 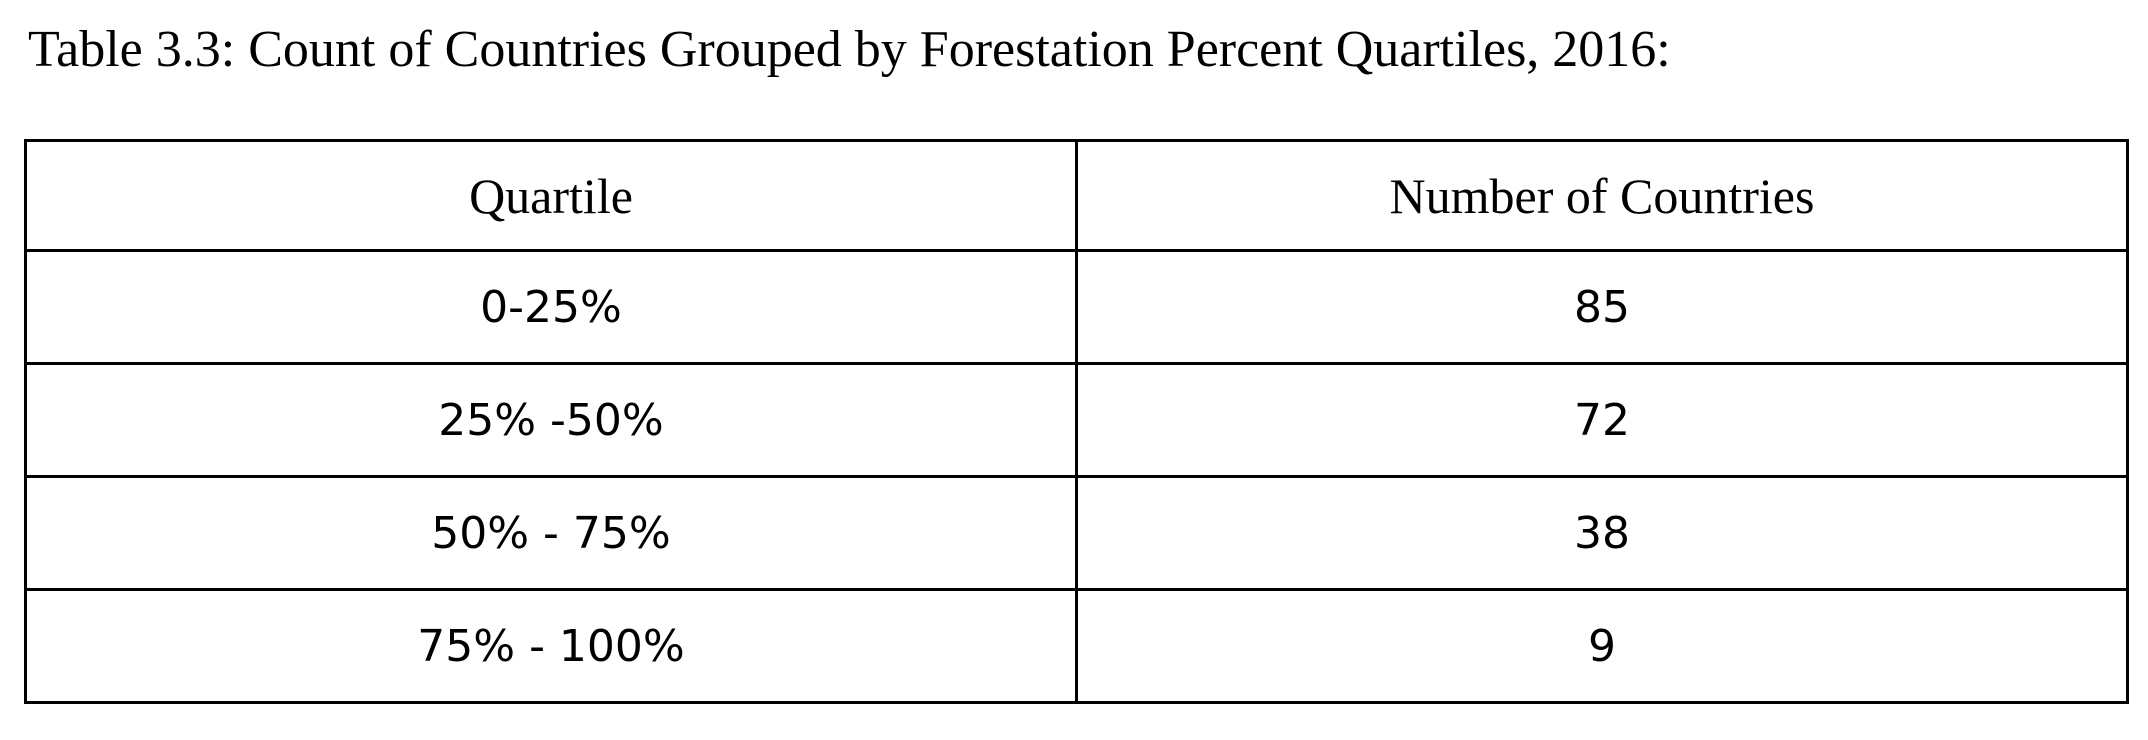 I want to click on quartile-cell: 0-25%, so click(x=551, y=307).